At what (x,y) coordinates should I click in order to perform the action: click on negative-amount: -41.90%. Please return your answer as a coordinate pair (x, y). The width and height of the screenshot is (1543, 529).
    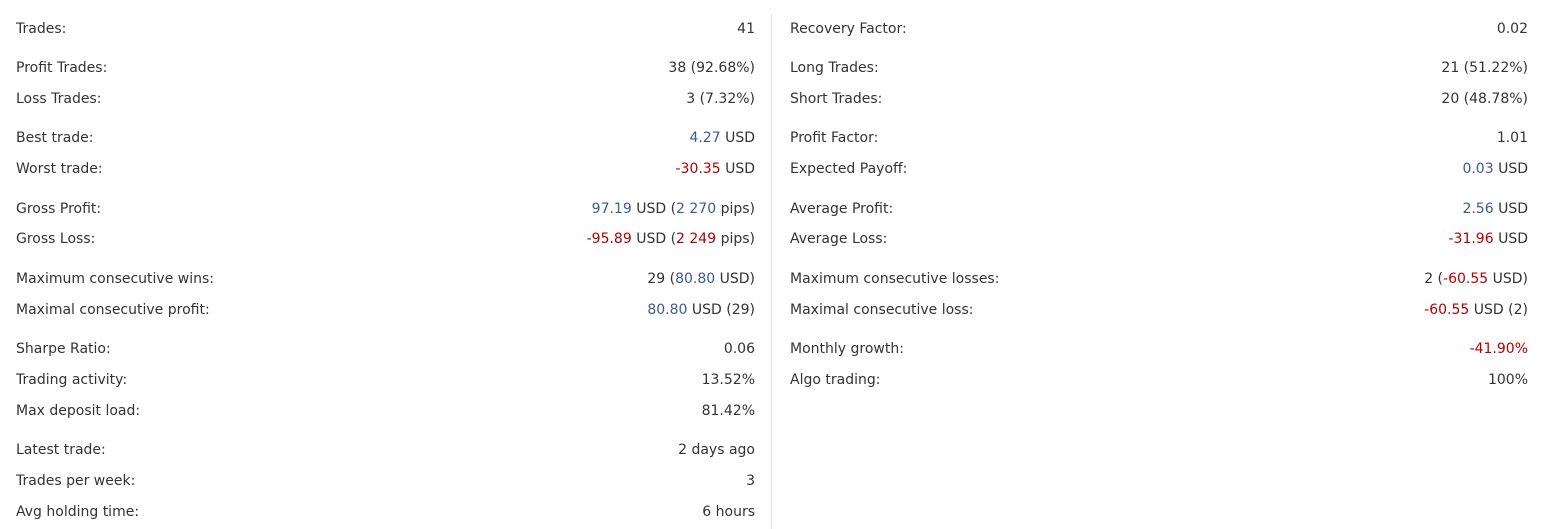
    Looking at the image, I should click on (1498, 349).